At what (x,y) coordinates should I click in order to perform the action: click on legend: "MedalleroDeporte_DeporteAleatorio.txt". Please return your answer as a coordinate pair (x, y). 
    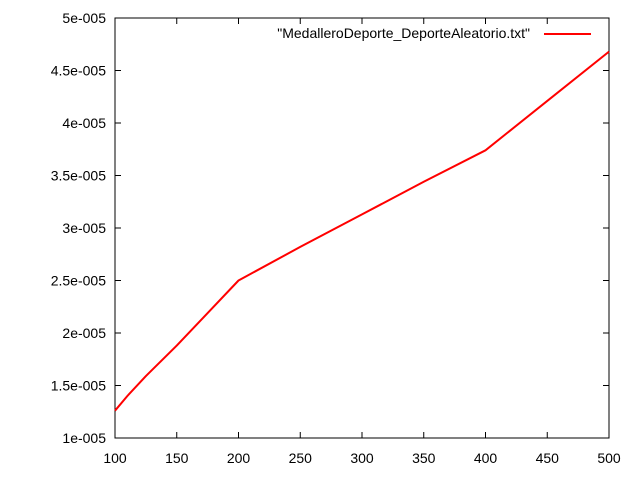
    Looking at the image, I should click on (434, 33).